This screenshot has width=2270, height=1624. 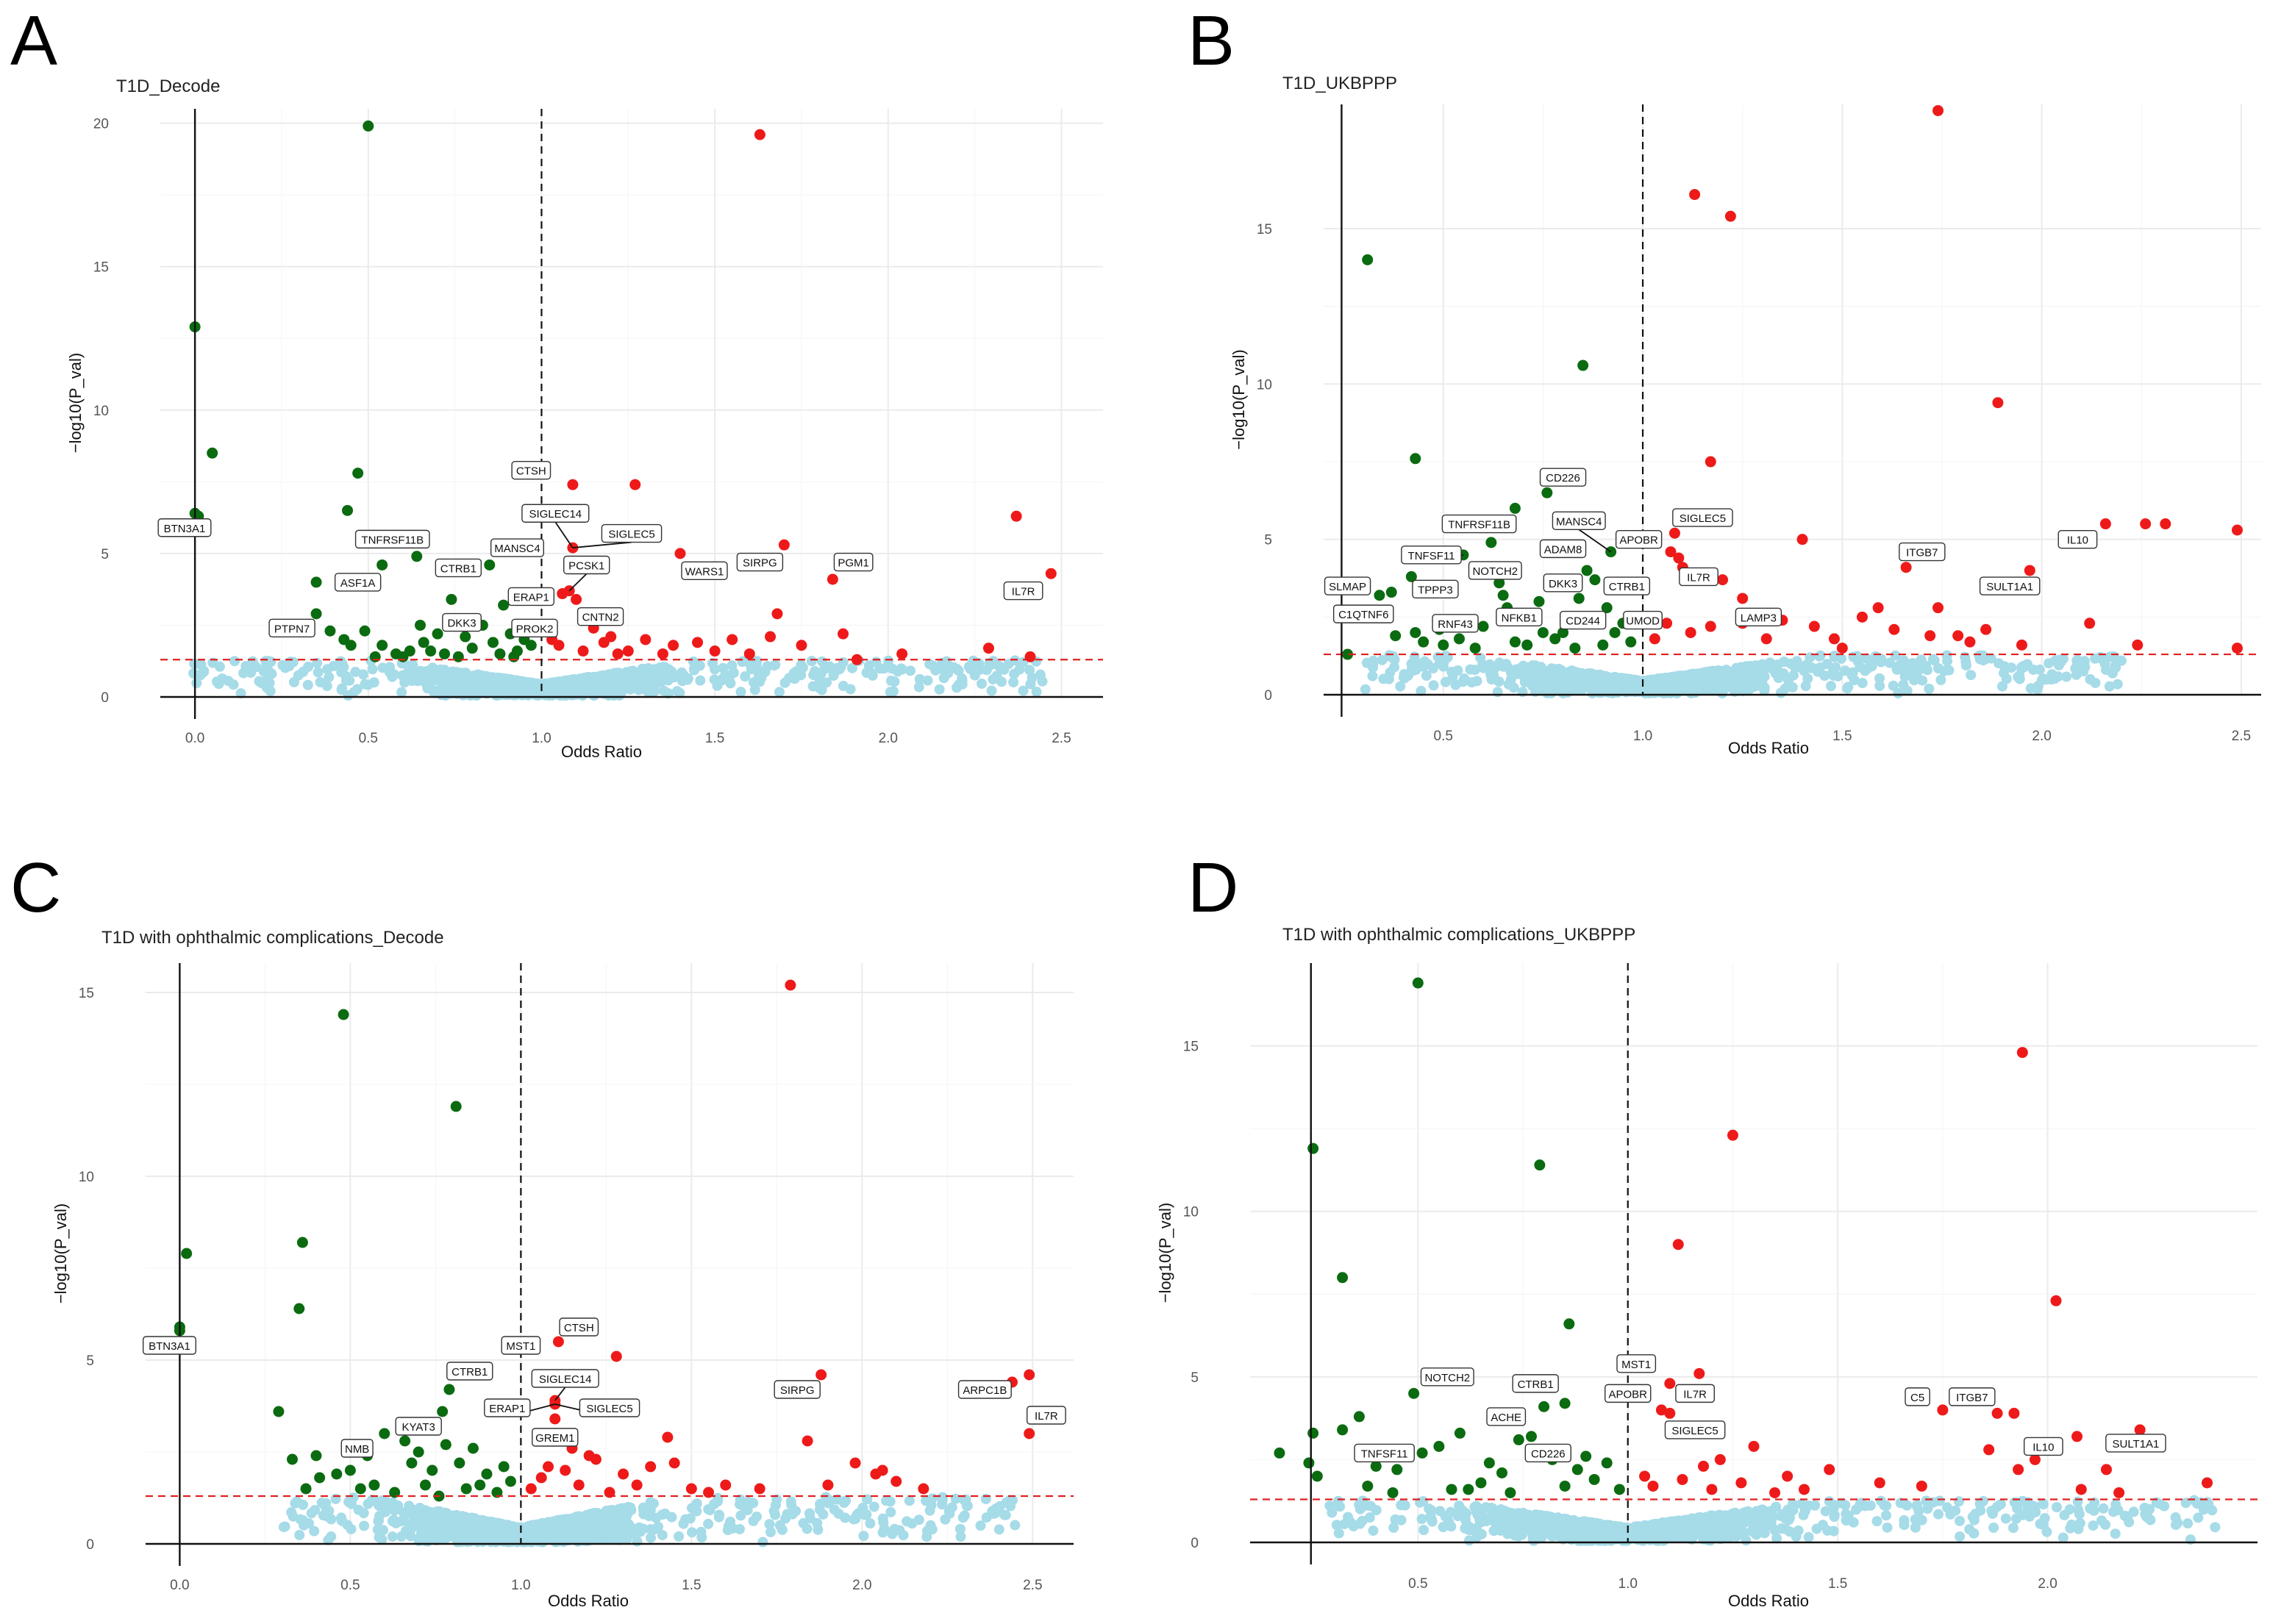 What do you see at coordinates (34, 40) in the screenshot?
I see `panel-a-letter: A` at bounding box center [34, 40].